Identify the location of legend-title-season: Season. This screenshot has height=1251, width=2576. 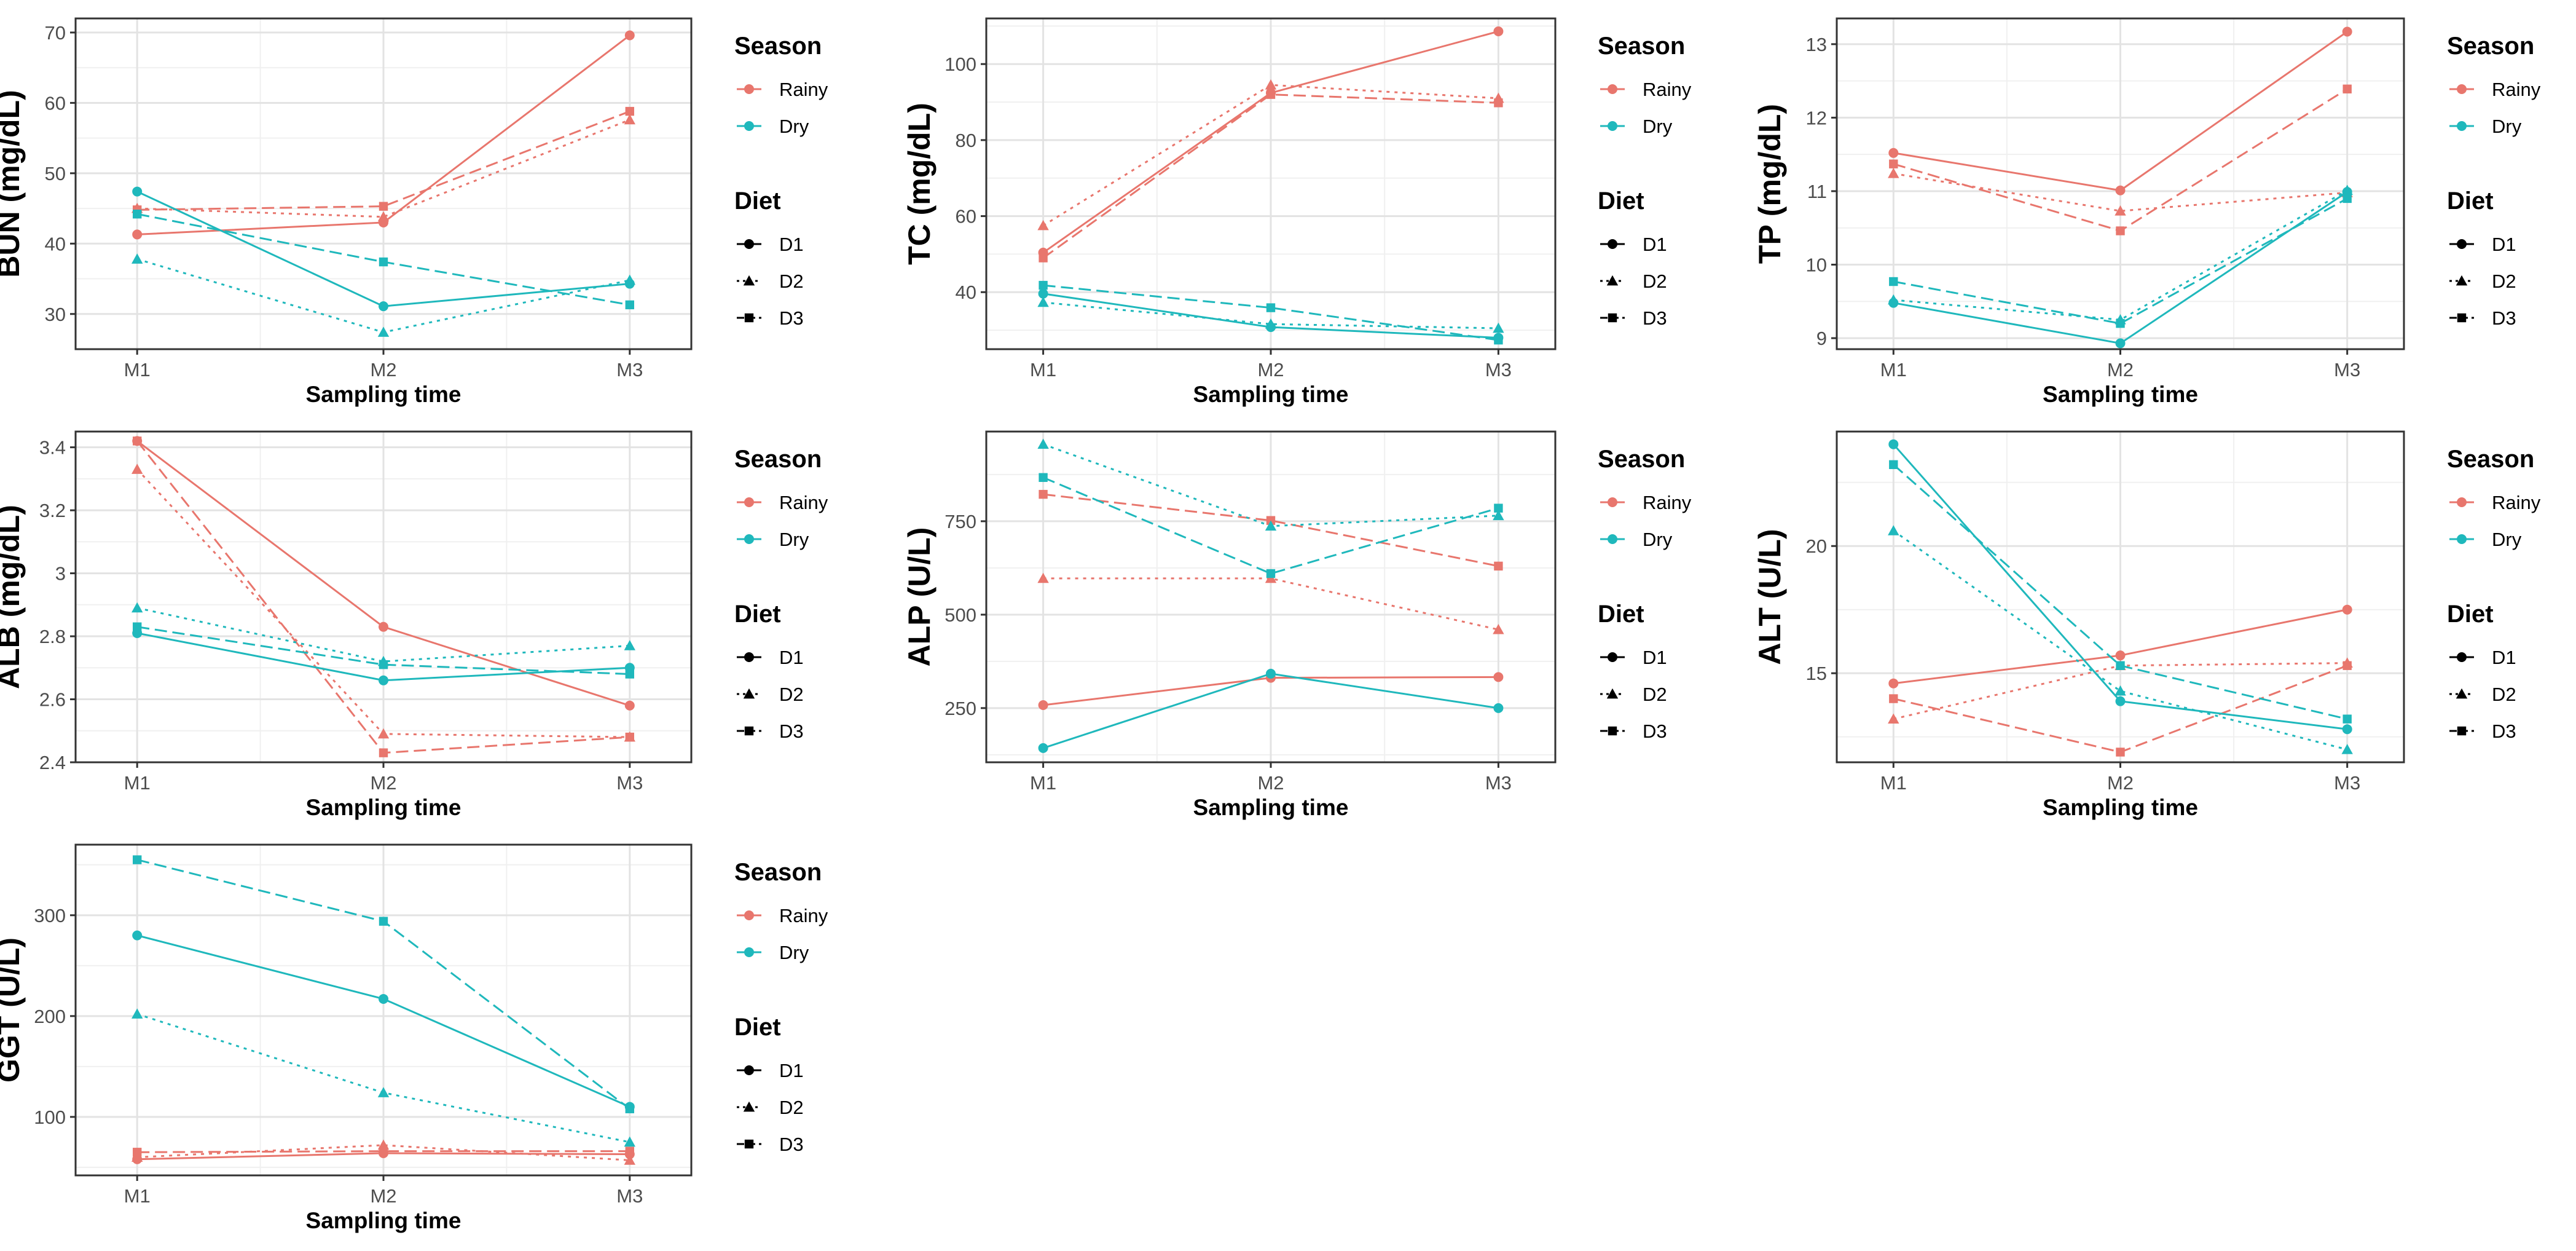
(778, 459).